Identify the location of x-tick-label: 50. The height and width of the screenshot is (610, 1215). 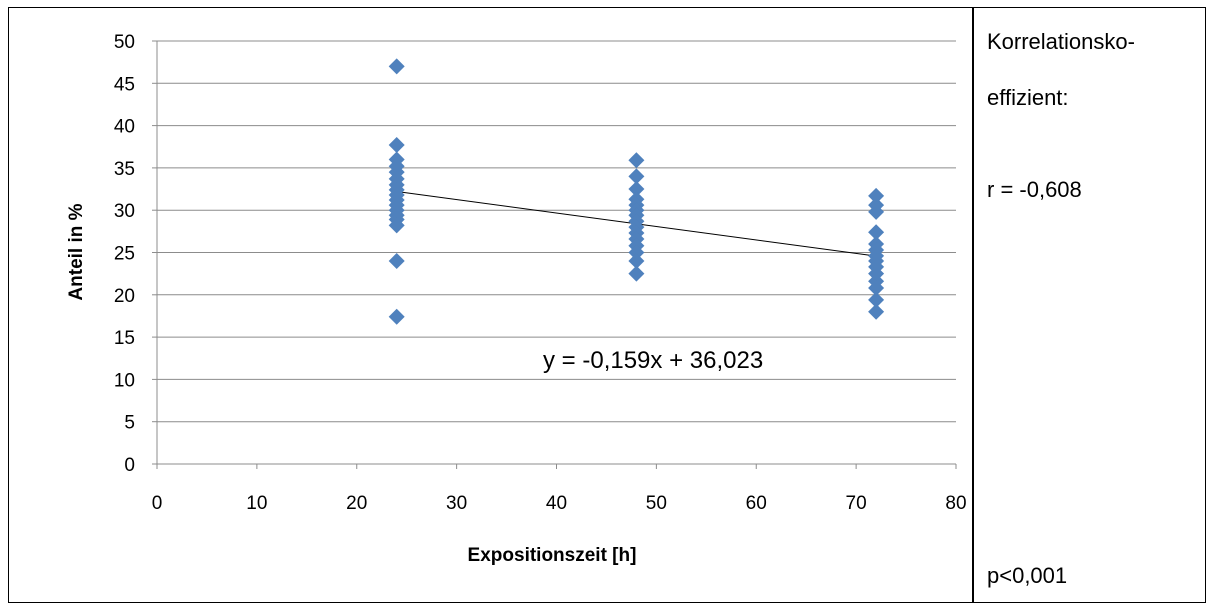
(656, 503).